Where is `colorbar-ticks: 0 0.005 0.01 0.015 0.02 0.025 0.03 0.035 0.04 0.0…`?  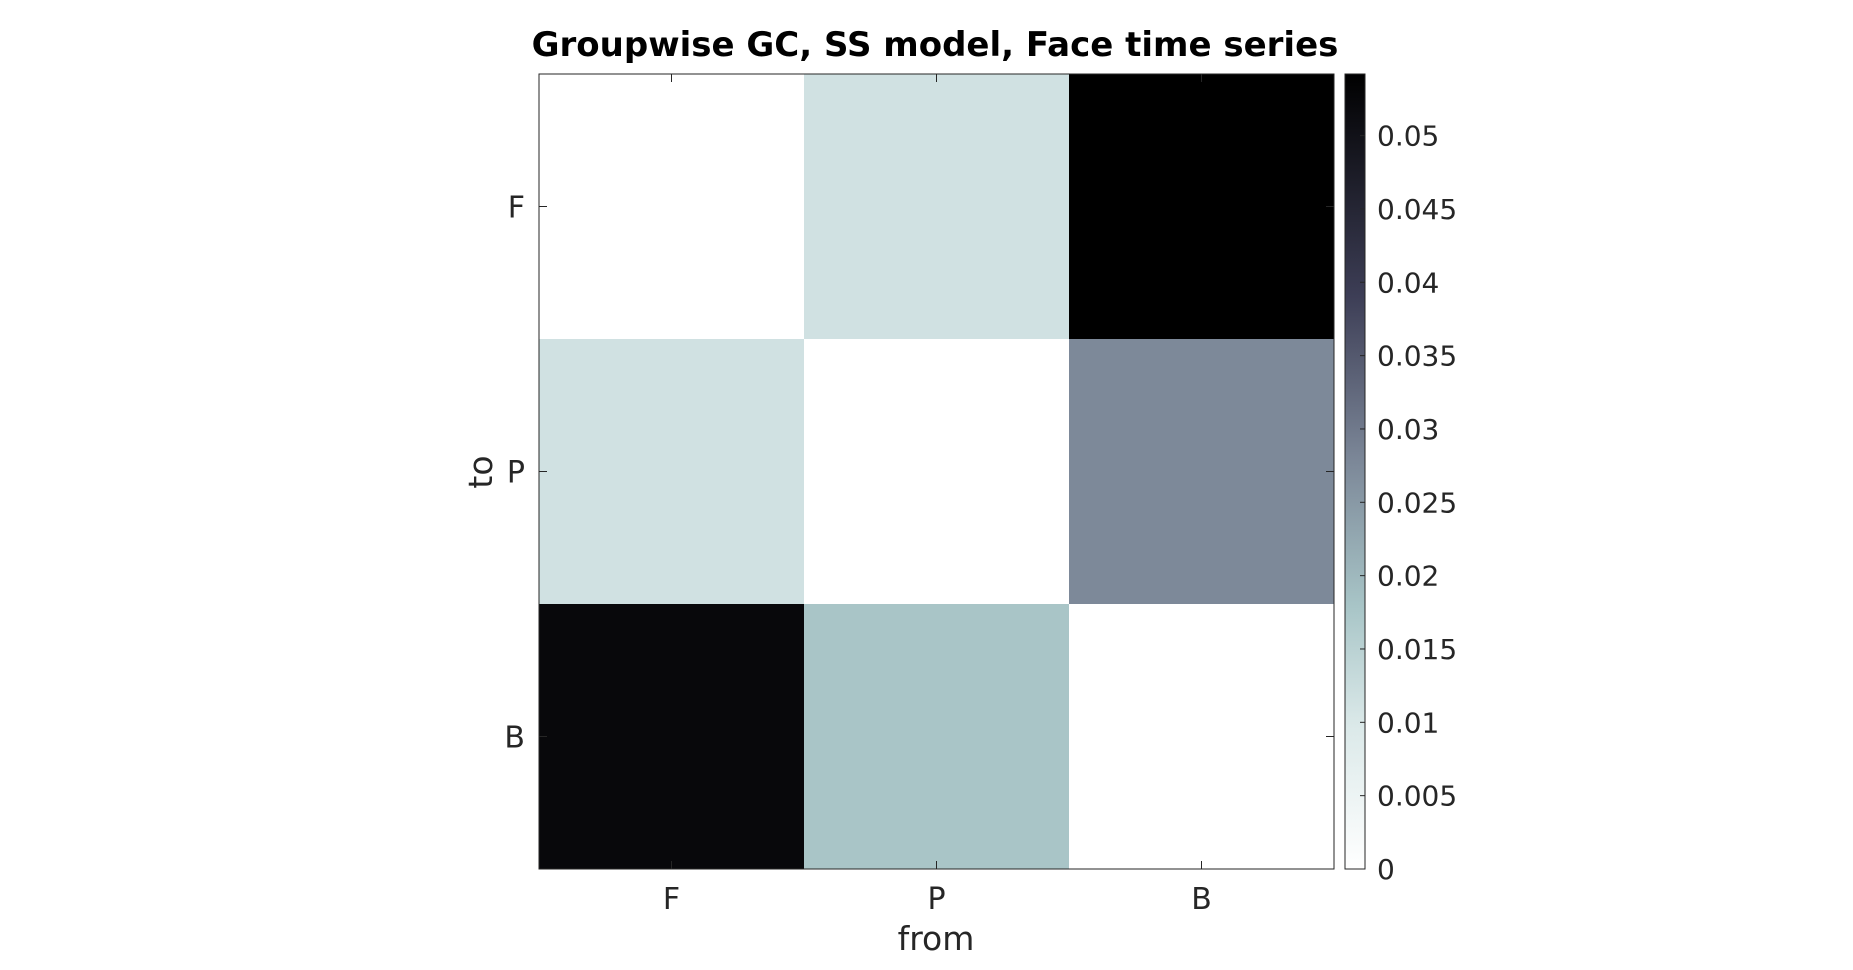
colorbar-ticks: 0 0.005 0.01 0.015 0.02 0.025 0.03 0.035 0.04 0.0… is located at coordinates (1408, 503).